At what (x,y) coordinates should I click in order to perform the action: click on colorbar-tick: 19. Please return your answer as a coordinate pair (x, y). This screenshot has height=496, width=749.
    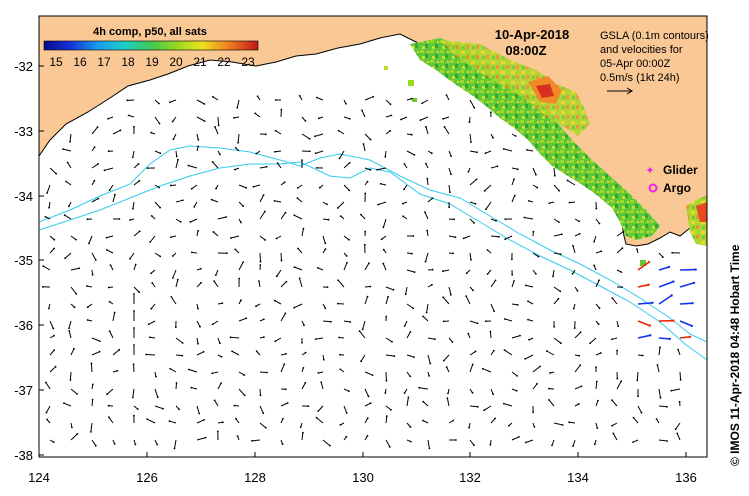
    Looking at the image, I should click on (152, 62).